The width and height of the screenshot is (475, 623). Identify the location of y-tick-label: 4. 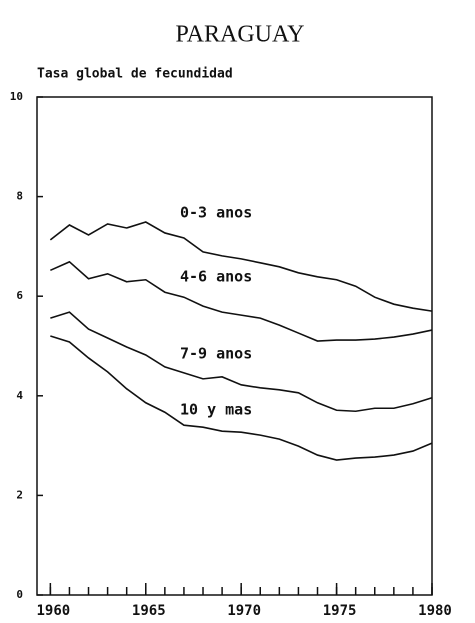
(19, 395).